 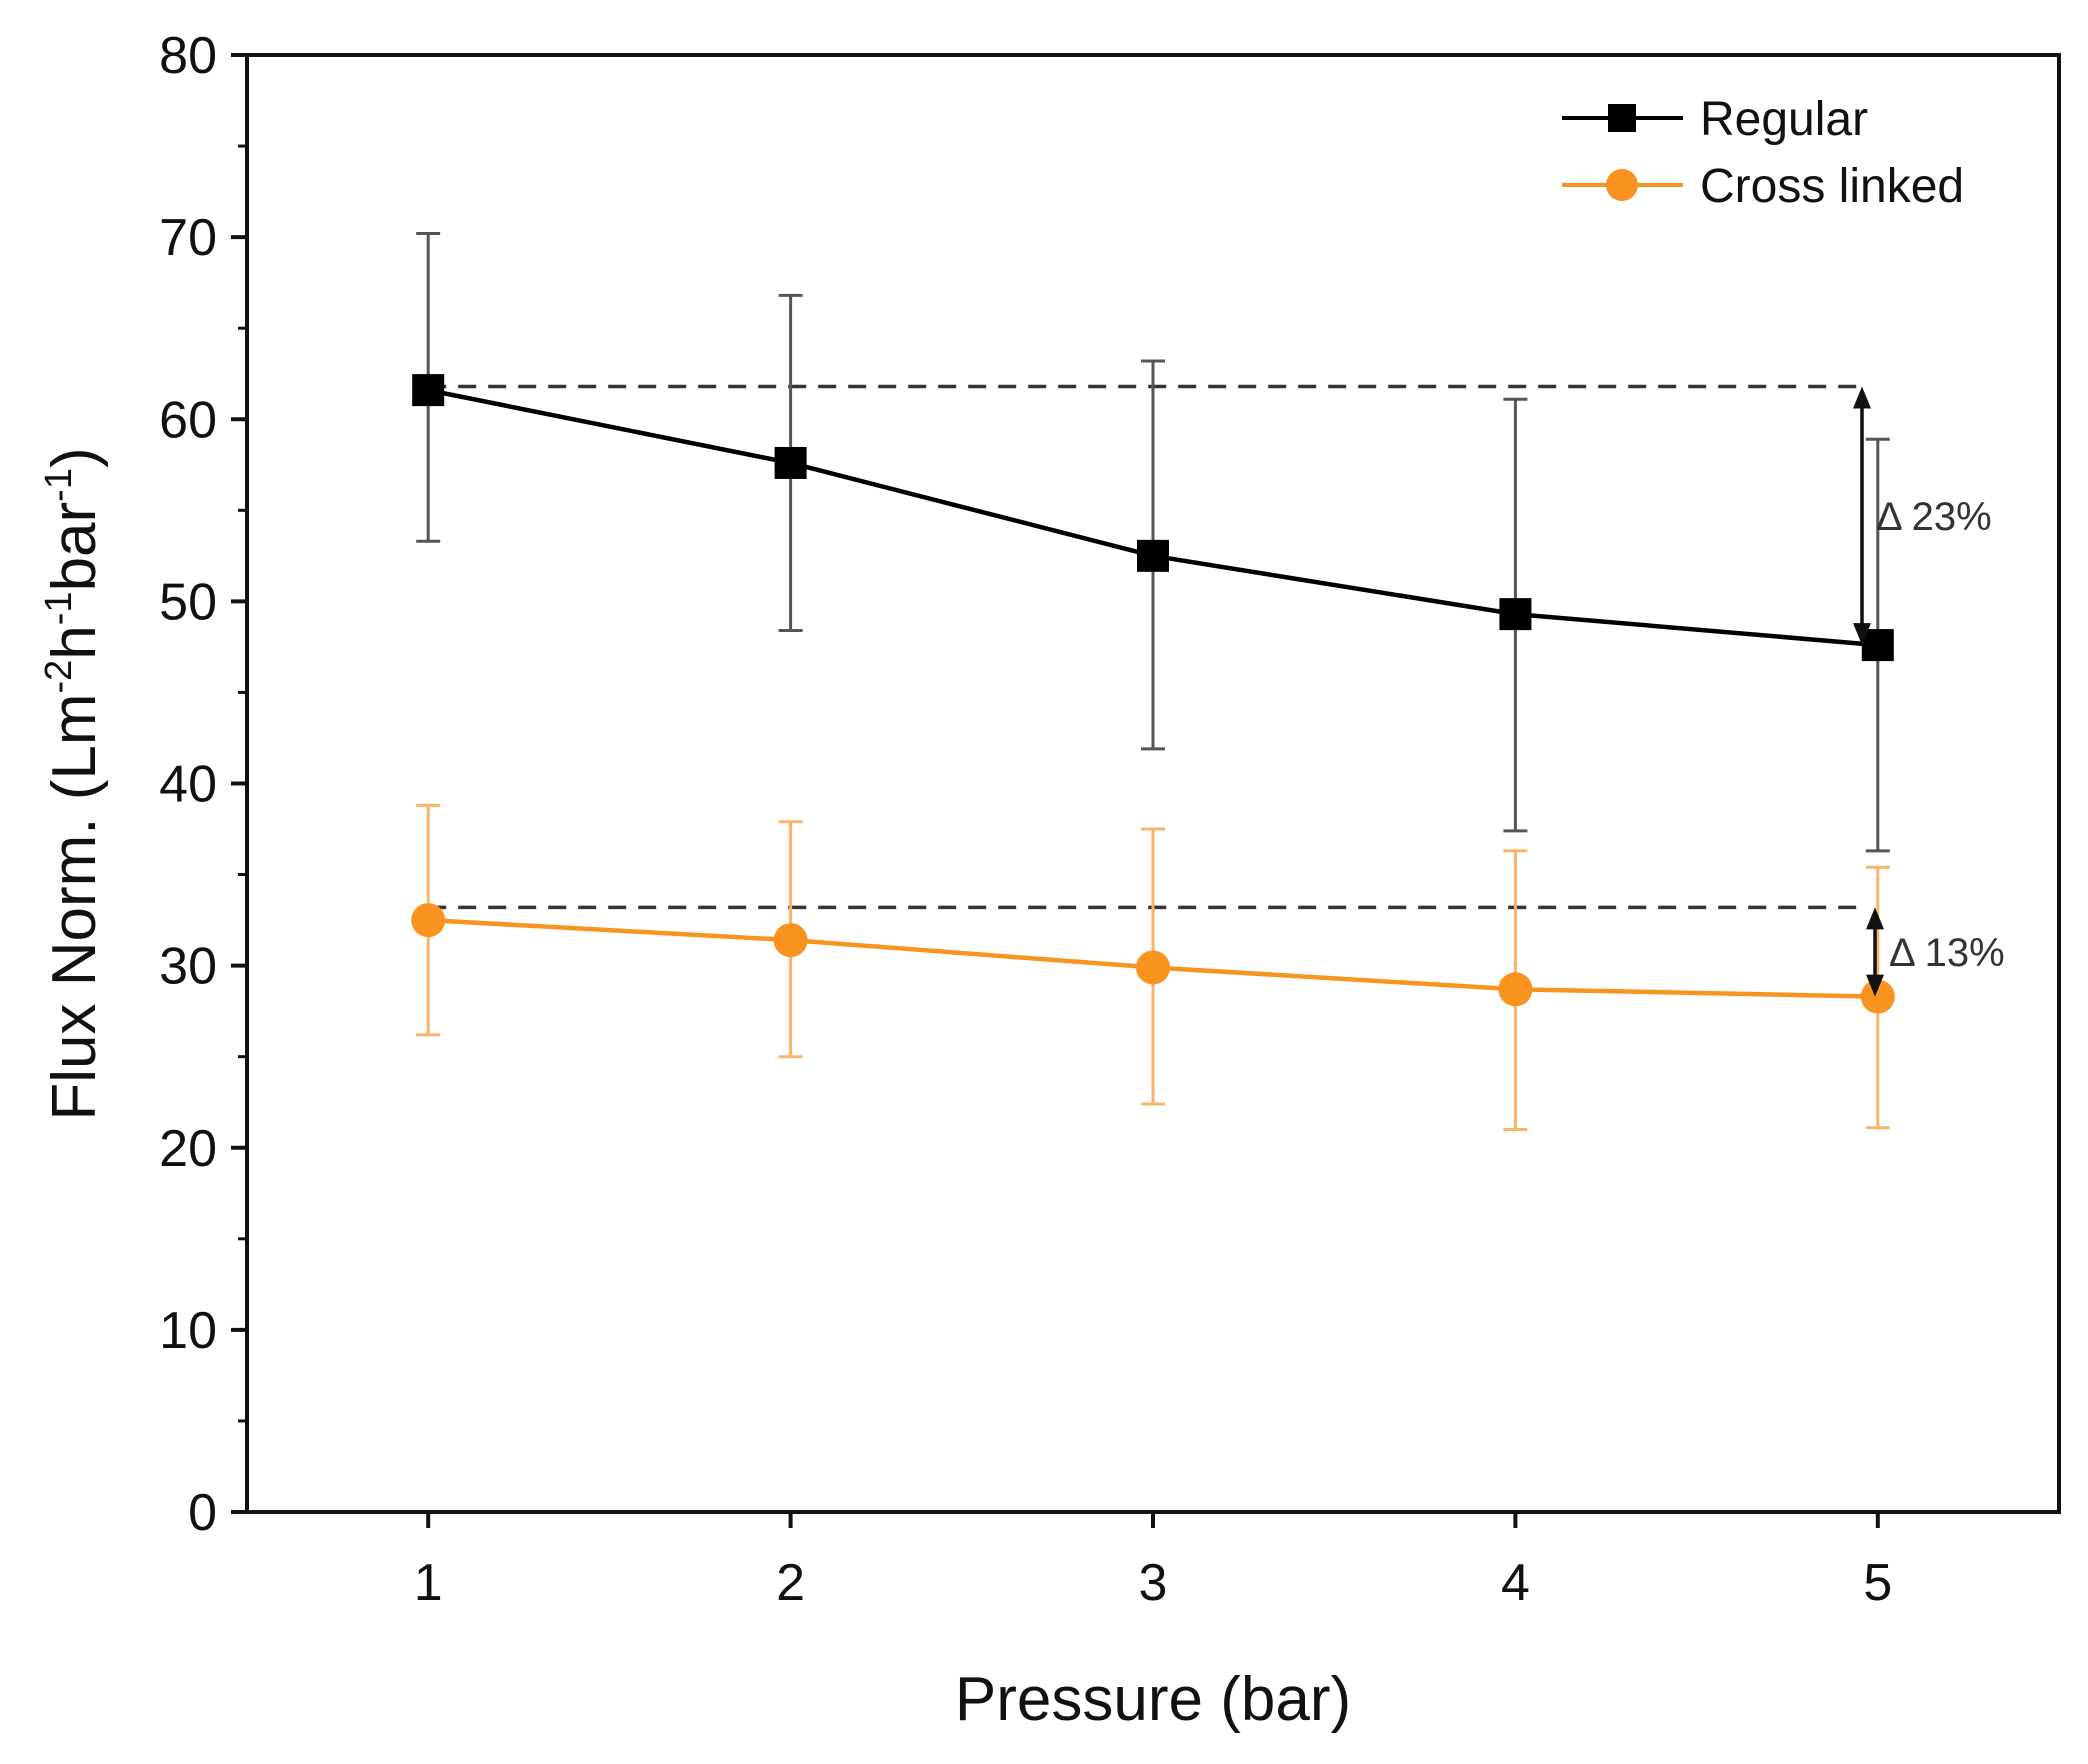 I want to click on x-tick-label: 2, so click(x=790, y=1583).